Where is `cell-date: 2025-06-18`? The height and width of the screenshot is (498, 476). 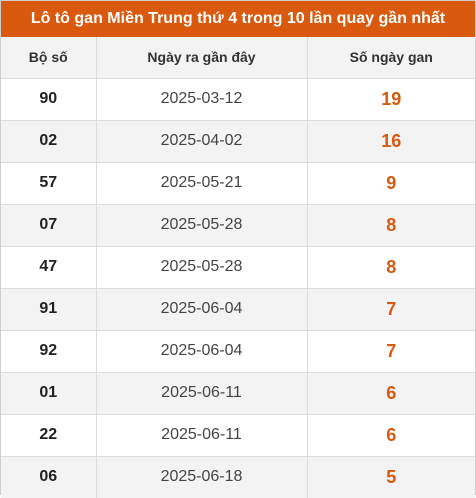
cell-date: 2025-06-18 is located at coordinates (202, 477).